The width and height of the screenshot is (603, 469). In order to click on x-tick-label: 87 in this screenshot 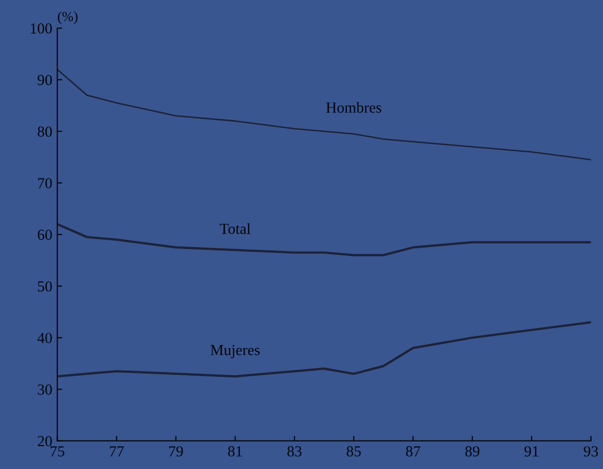, I will do `click(413, 451)`.